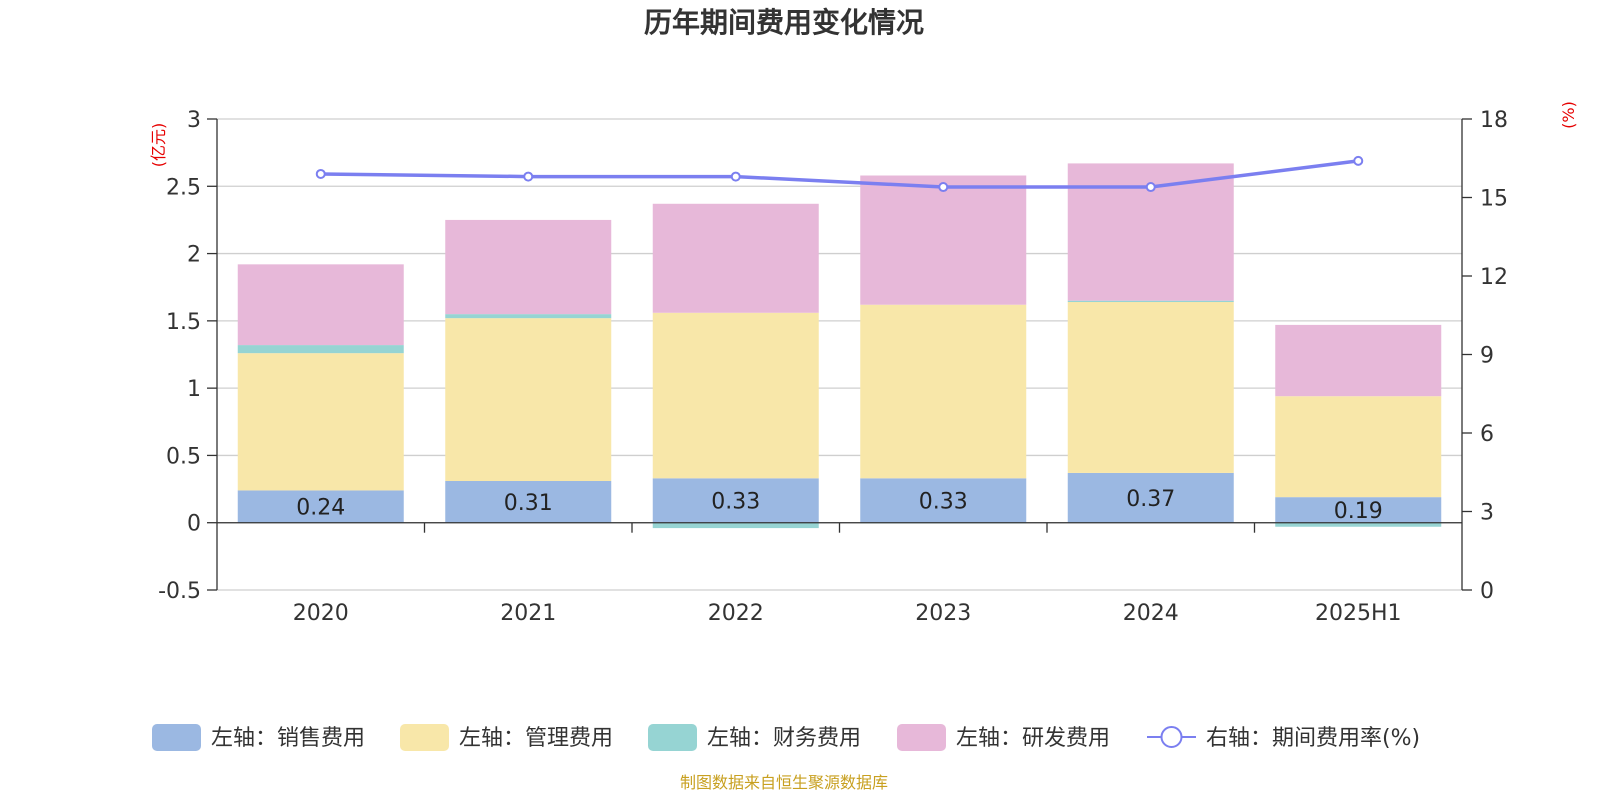 The height and width of the screenshot is (800, 1600). Describe the element at coordinates (1358, 613) in the screenshot. I see `category-tick-label: 2025H1` at that location.